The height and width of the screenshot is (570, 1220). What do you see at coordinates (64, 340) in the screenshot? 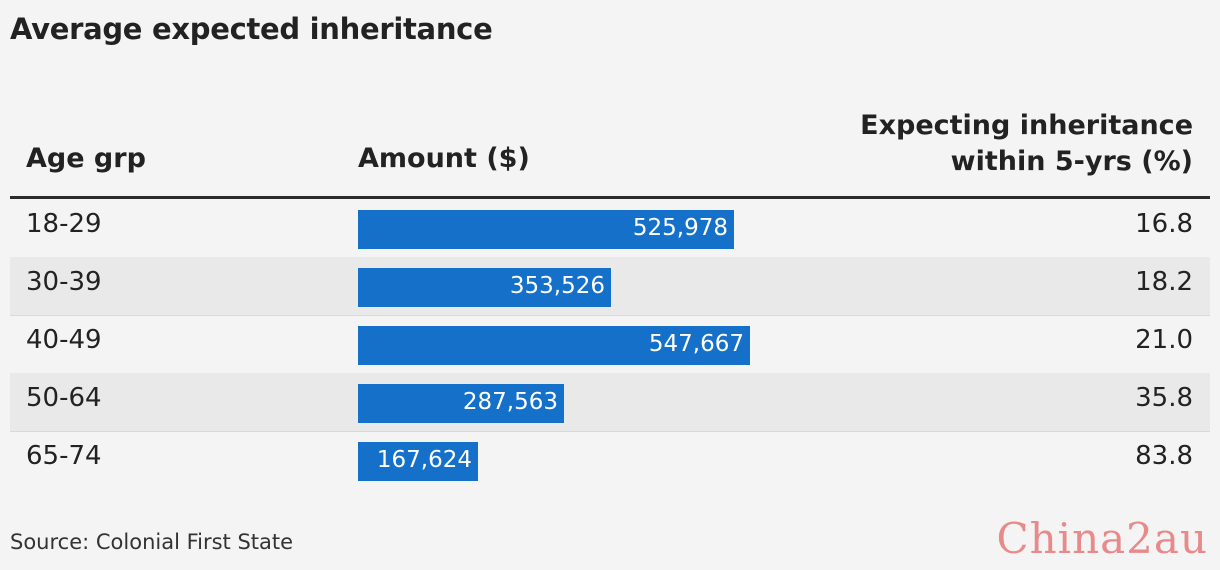
I see `age-group-label: 40-49` at bounding box center [64, 340].